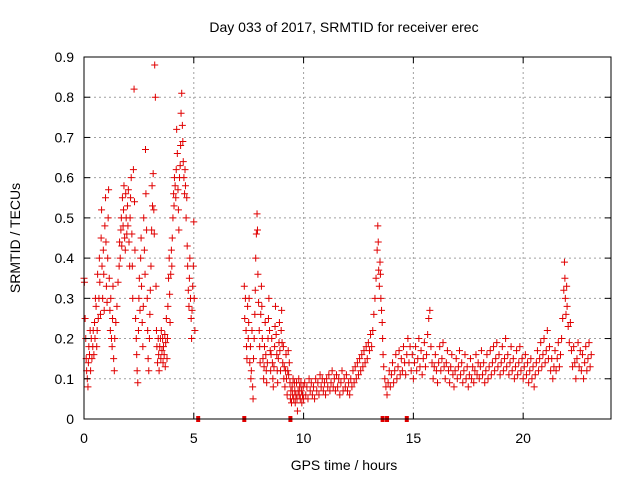 This screenshot has width=640, height=480. Describe the element at coordinates (65, 298) in the screenshot. I see `y-tick-label: 0.3` at that location.